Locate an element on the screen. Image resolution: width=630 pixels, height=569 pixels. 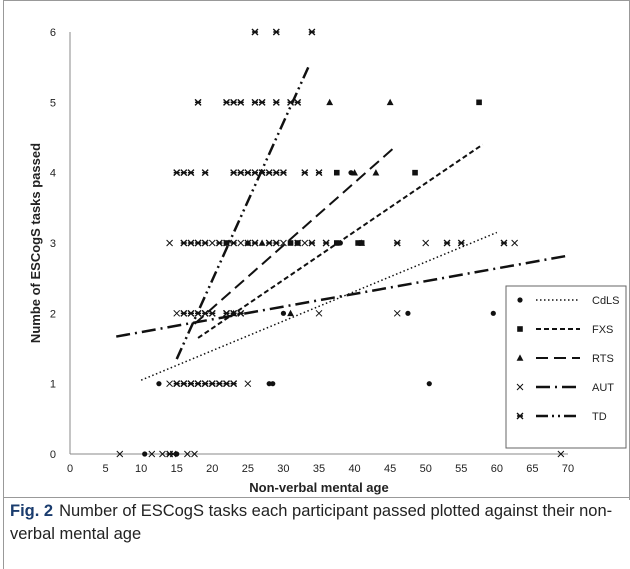
y-tick-label: 3 is located at coordinates (53, 244).